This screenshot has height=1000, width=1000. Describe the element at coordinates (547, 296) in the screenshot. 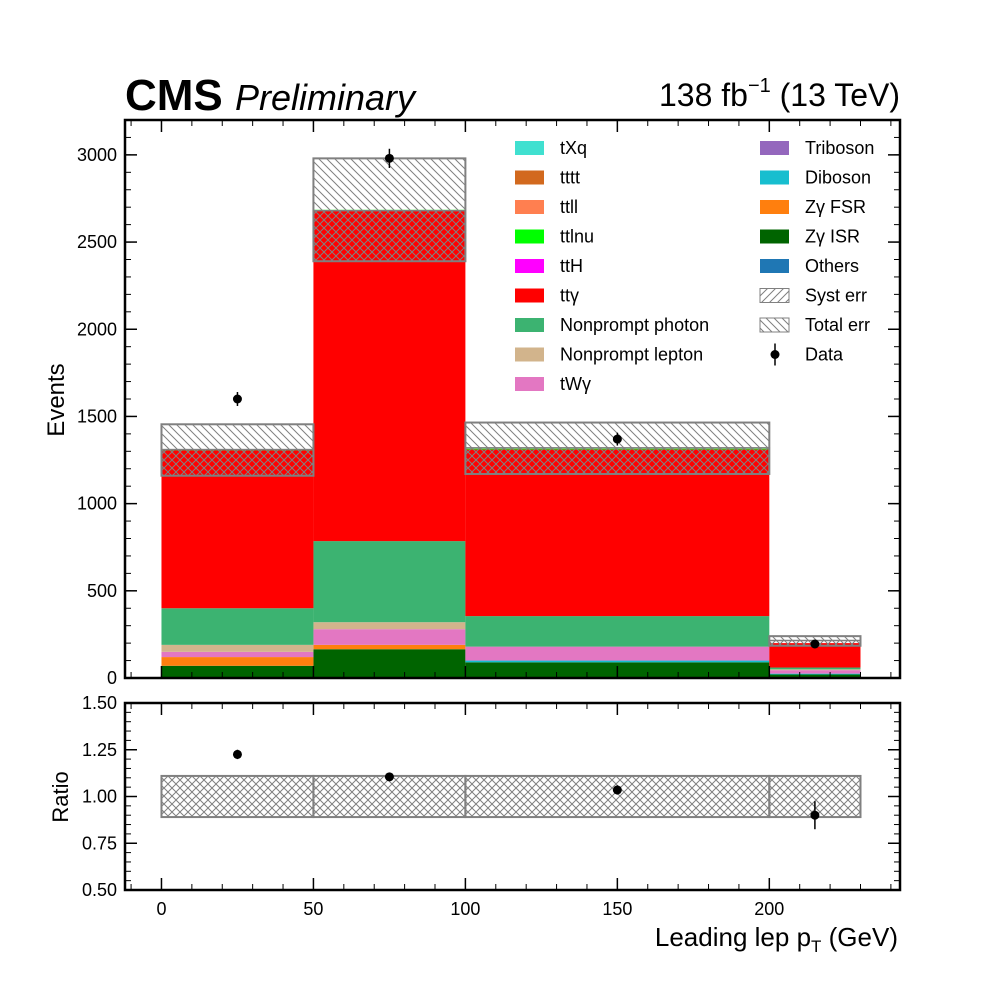

I see `legend-entry-ttgamma: ttγ` at that location.